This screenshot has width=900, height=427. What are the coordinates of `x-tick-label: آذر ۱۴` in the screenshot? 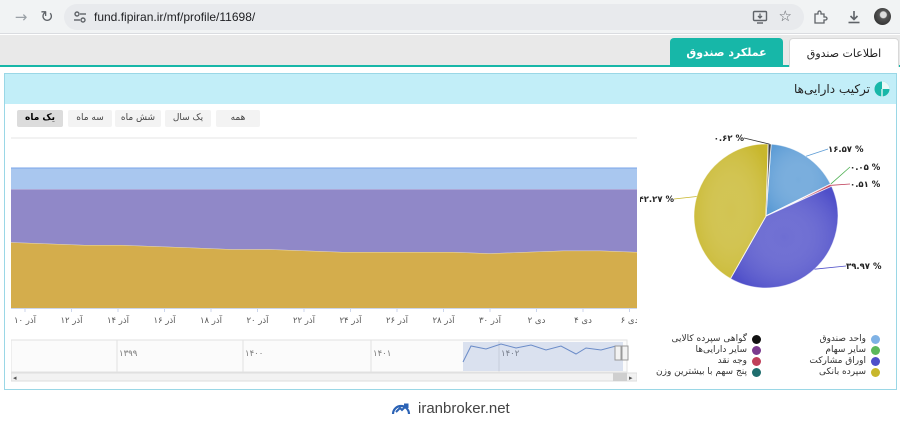 It's located at (118, 320).